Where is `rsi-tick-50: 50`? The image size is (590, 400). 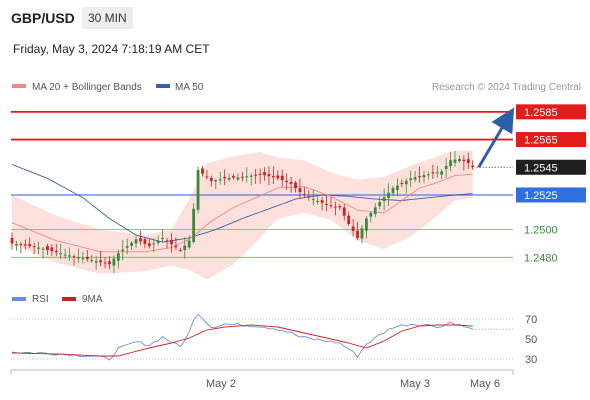
rsi-tick-50: 50 is located at coordinates (531, 340).